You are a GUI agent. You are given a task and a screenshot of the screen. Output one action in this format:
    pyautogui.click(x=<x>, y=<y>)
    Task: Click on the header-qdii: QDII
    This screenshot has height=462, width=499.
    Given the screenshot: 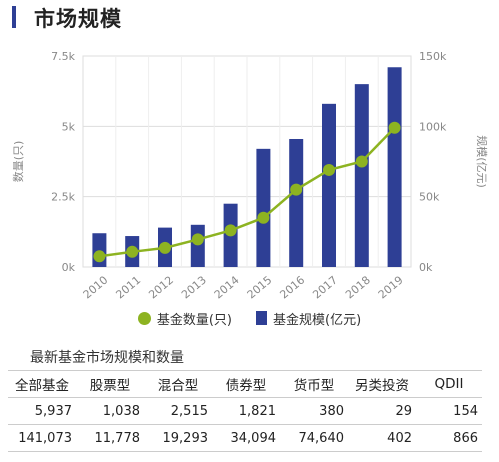 What is the action you would take?
    pyautogui.click(x=449, y=384)
    